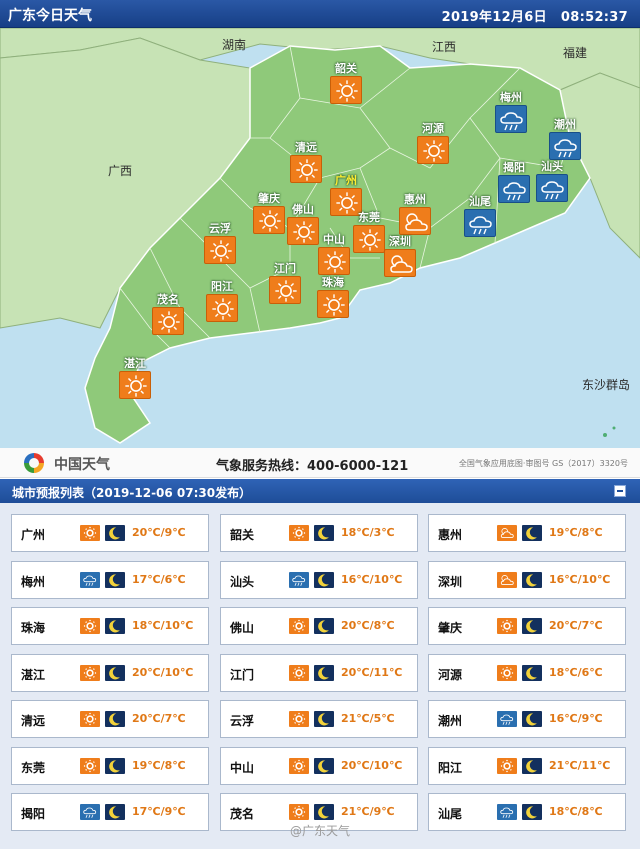  I want to click on map-city-marker: 东莞, so click(369, 232).